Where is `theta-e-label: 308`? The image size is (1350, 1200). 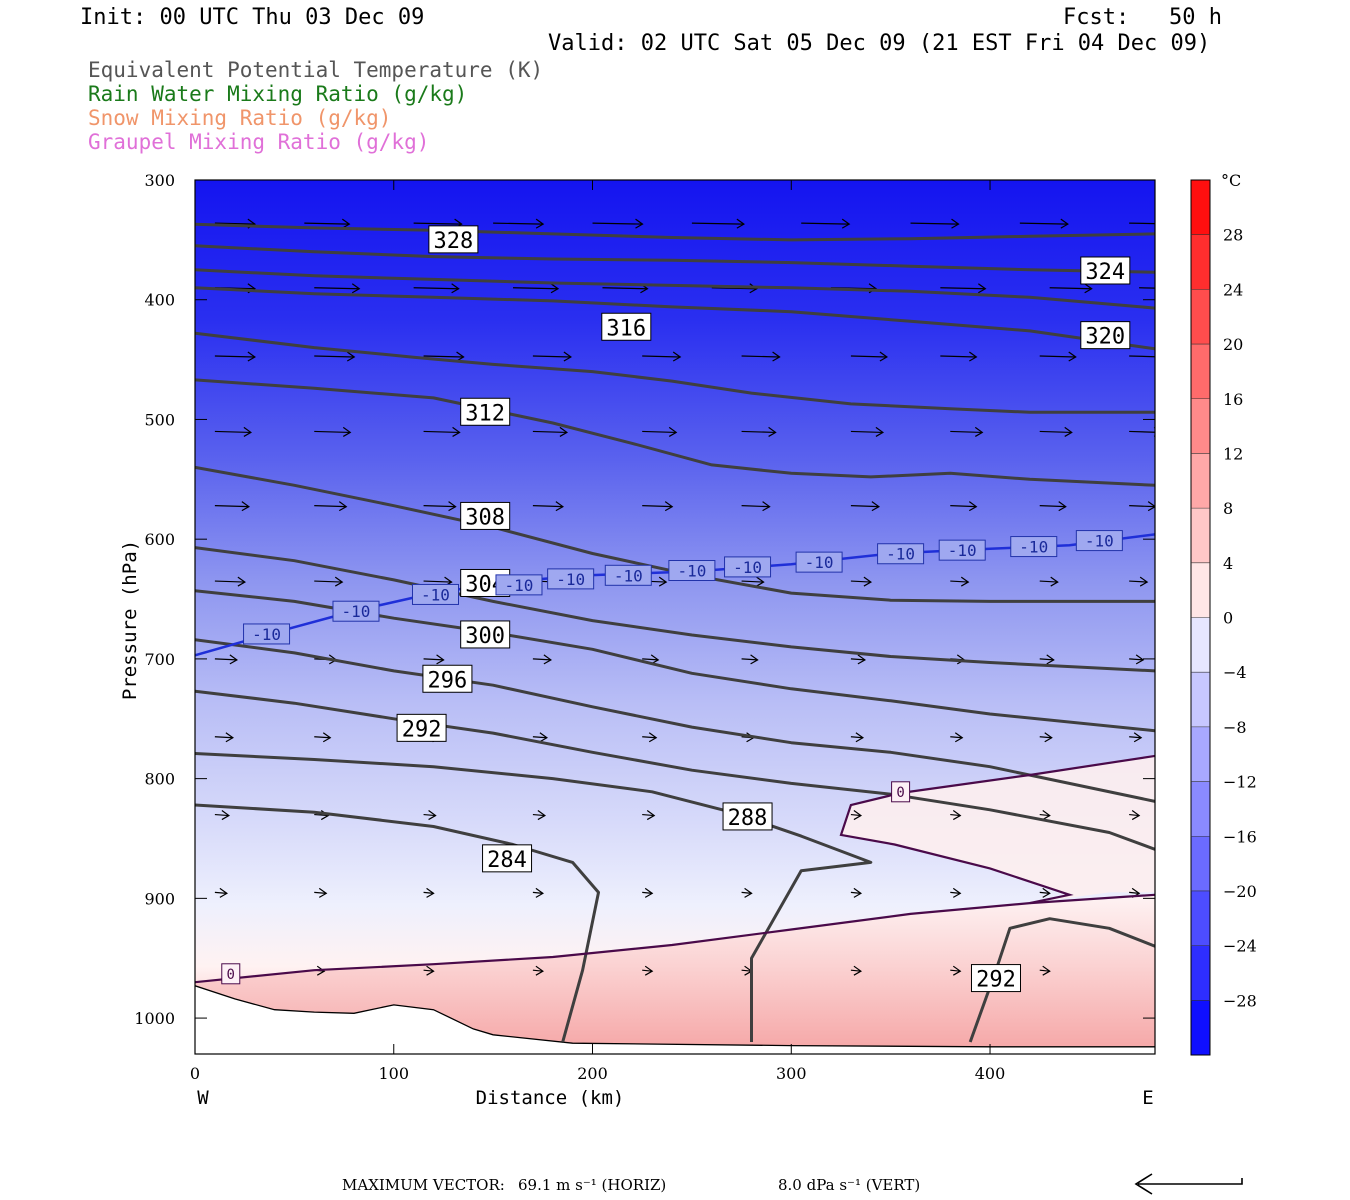
theta-e-label: 308 is located at coordinates (485, 517).